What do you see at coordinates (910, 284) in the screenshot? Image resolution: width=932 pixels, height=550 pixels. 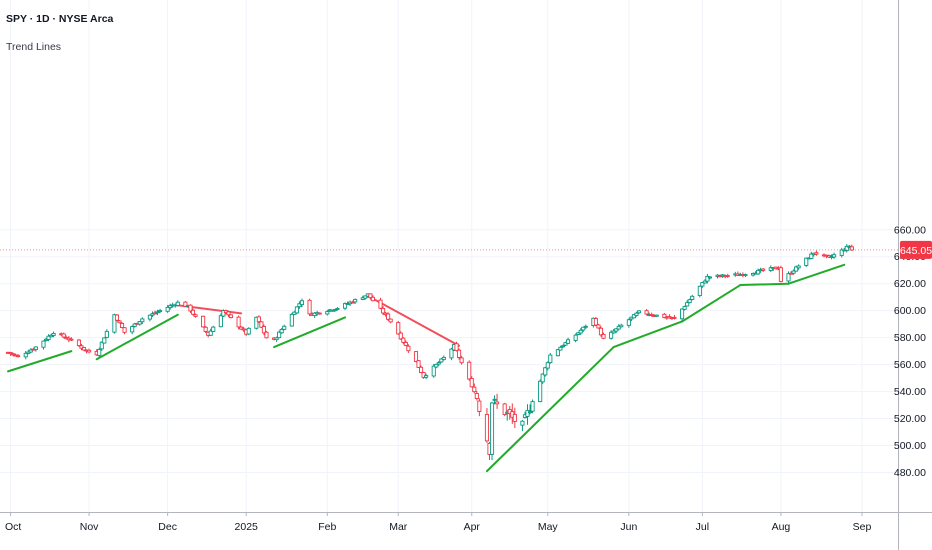 I see `y-tick-label: 620.00` at bounding box center [910, 284].